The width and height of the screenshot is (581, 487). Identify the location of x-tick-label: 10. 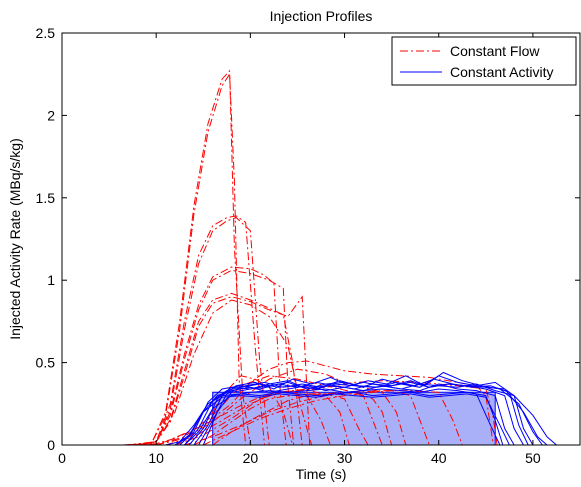
(156, 458).